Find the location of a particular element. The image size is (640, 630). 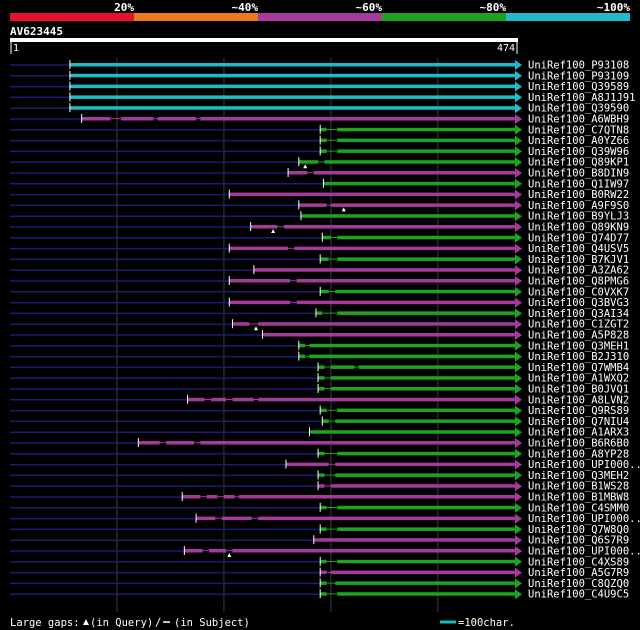

hit-row: UniRef100_Q89KP1 is located at coordinates (319, 163).